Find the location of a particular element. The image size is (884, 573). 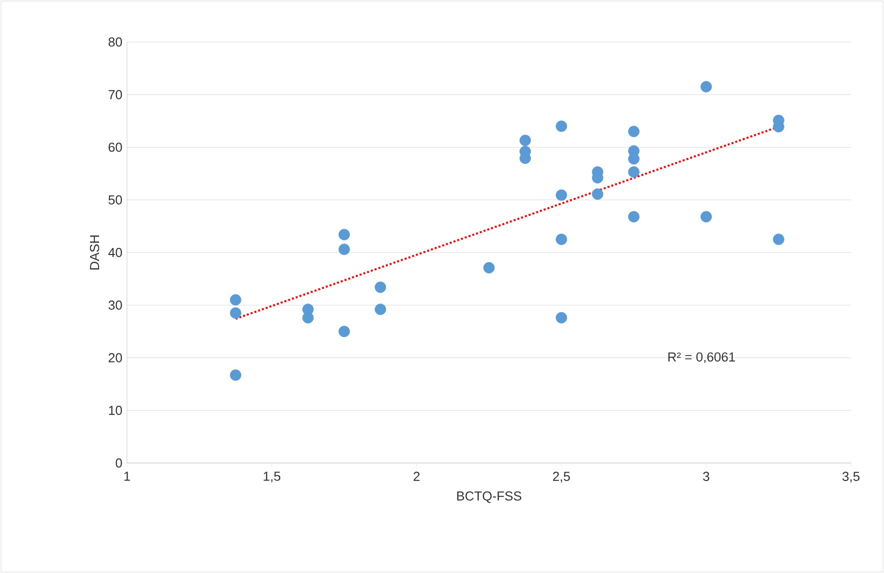

y-tick-label: 80 is located at coordinates (115, 42).